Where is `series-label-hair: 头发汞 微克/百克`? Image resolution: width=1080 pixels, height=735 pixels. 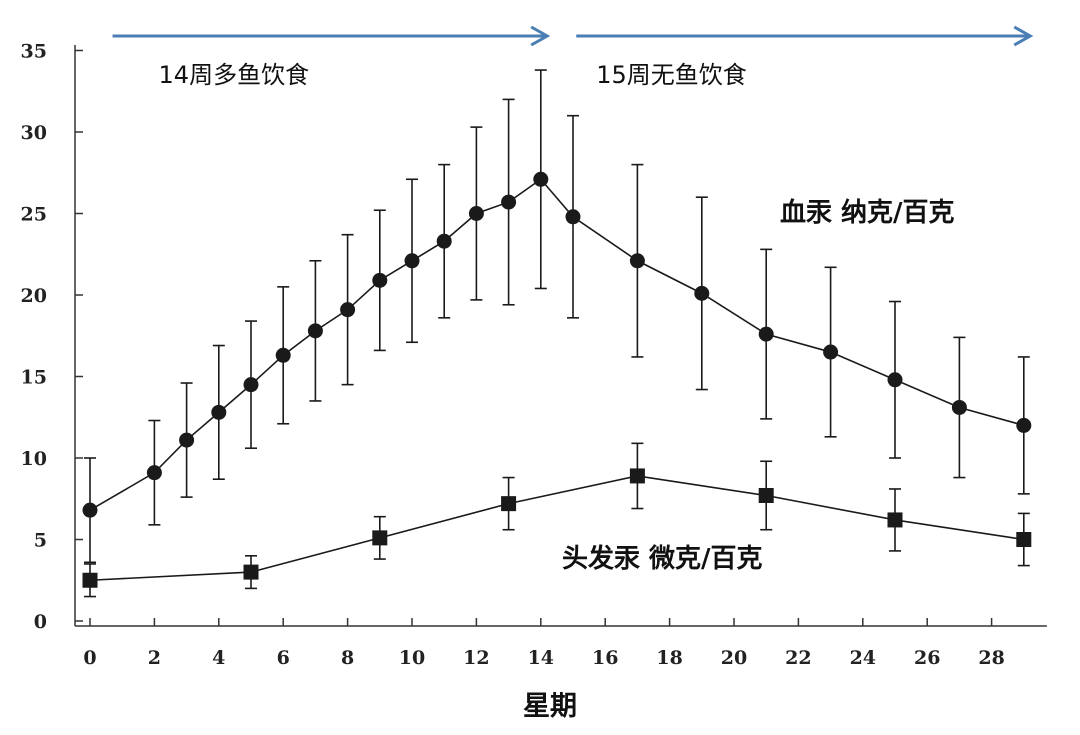
series-label-hair: 头发汞 微克/百克 is located at coordinates (662, 558).